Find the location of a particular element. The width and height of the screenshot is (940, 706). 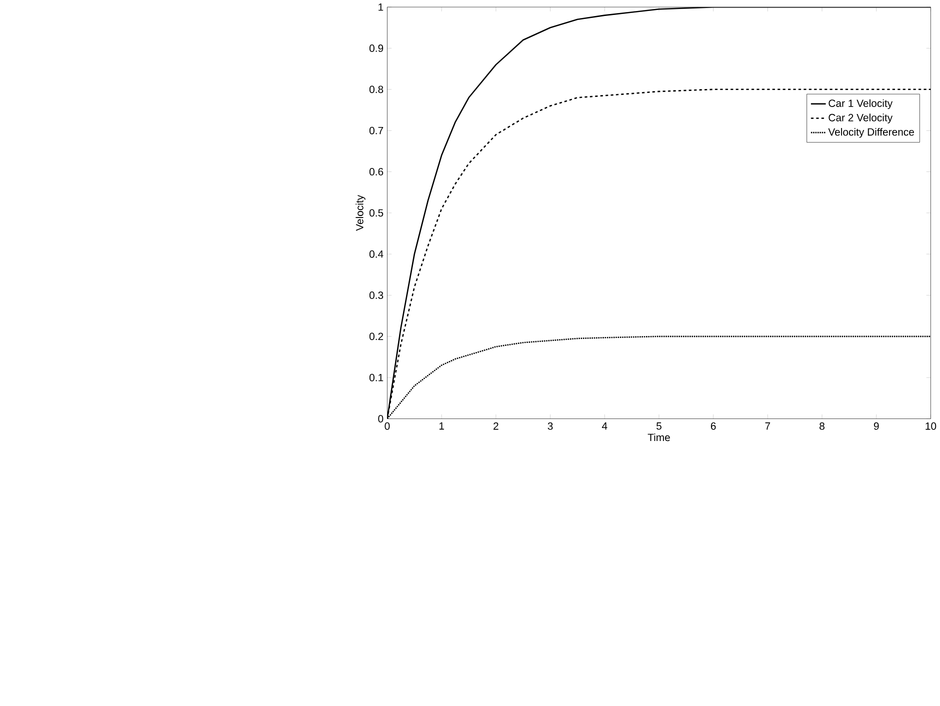

y-axis-title: Velocity is located at coordinates (361, 212).